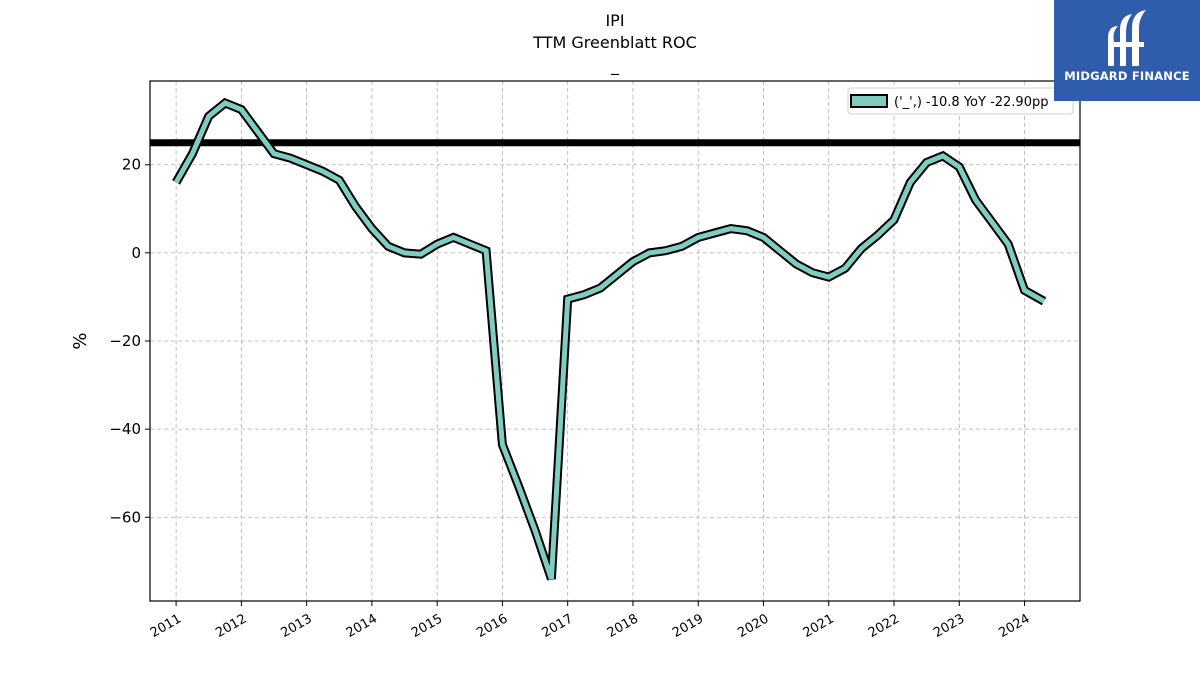 The image size is (1200, 675). Describe the element at coordinates (80, 340) in the screenshot. I see `y-axis-label: %` at that location.